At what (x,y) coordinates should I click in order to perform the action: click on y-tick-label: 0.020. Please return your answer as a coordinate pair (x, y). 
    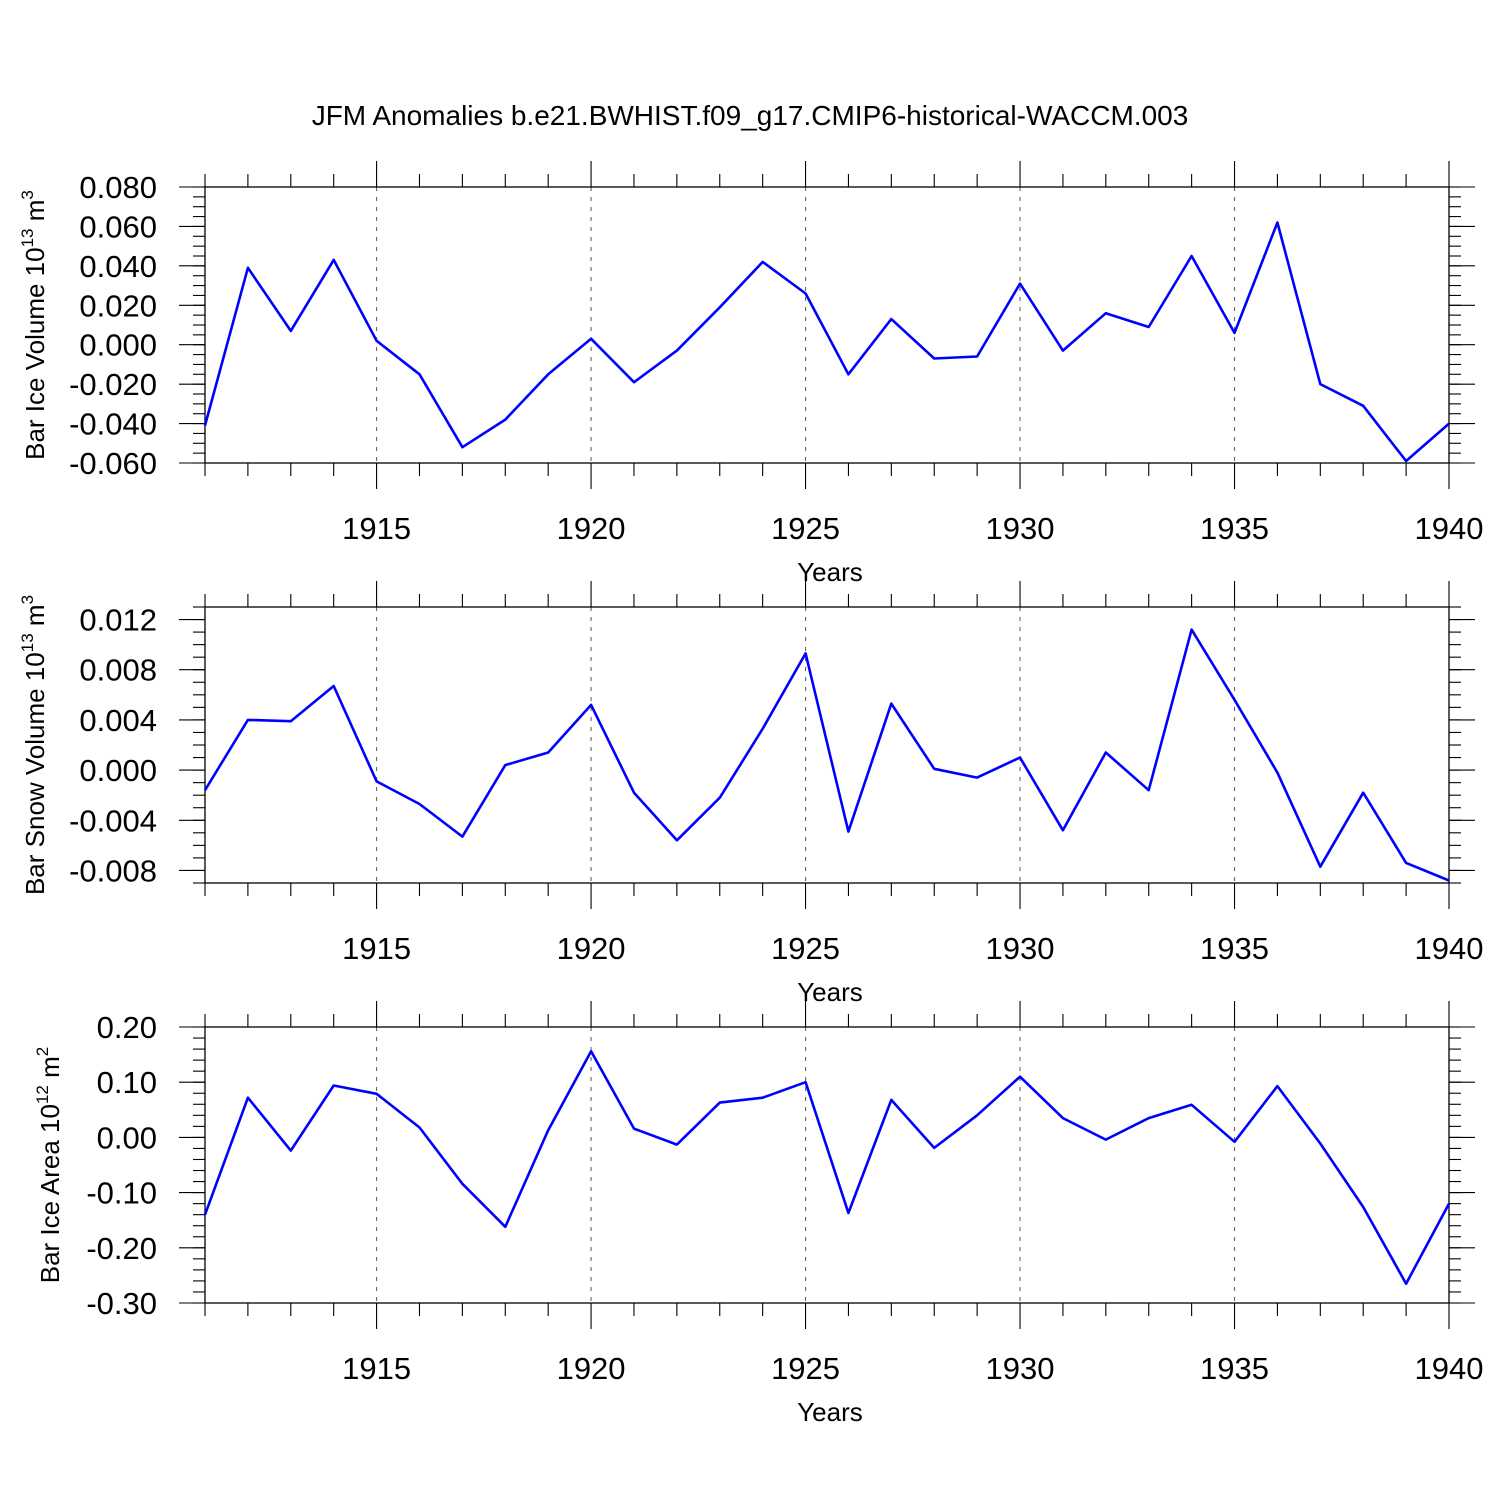
    Looking at the image, I should click on (118, 305).